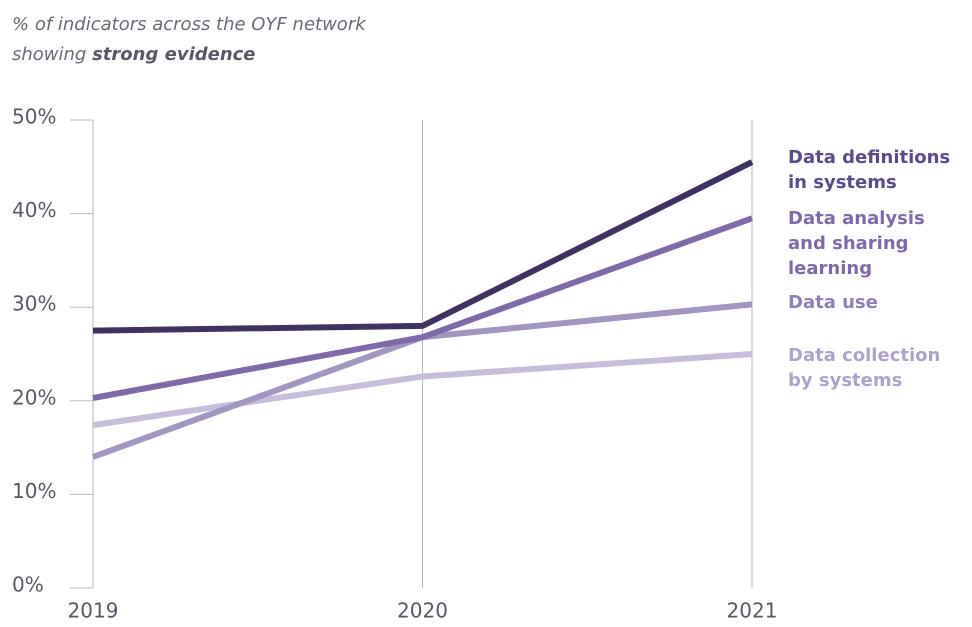  Describe the element at coordinates (174, 54) in the screenshot. I see `title-emphasis: strong evidence` at that location.